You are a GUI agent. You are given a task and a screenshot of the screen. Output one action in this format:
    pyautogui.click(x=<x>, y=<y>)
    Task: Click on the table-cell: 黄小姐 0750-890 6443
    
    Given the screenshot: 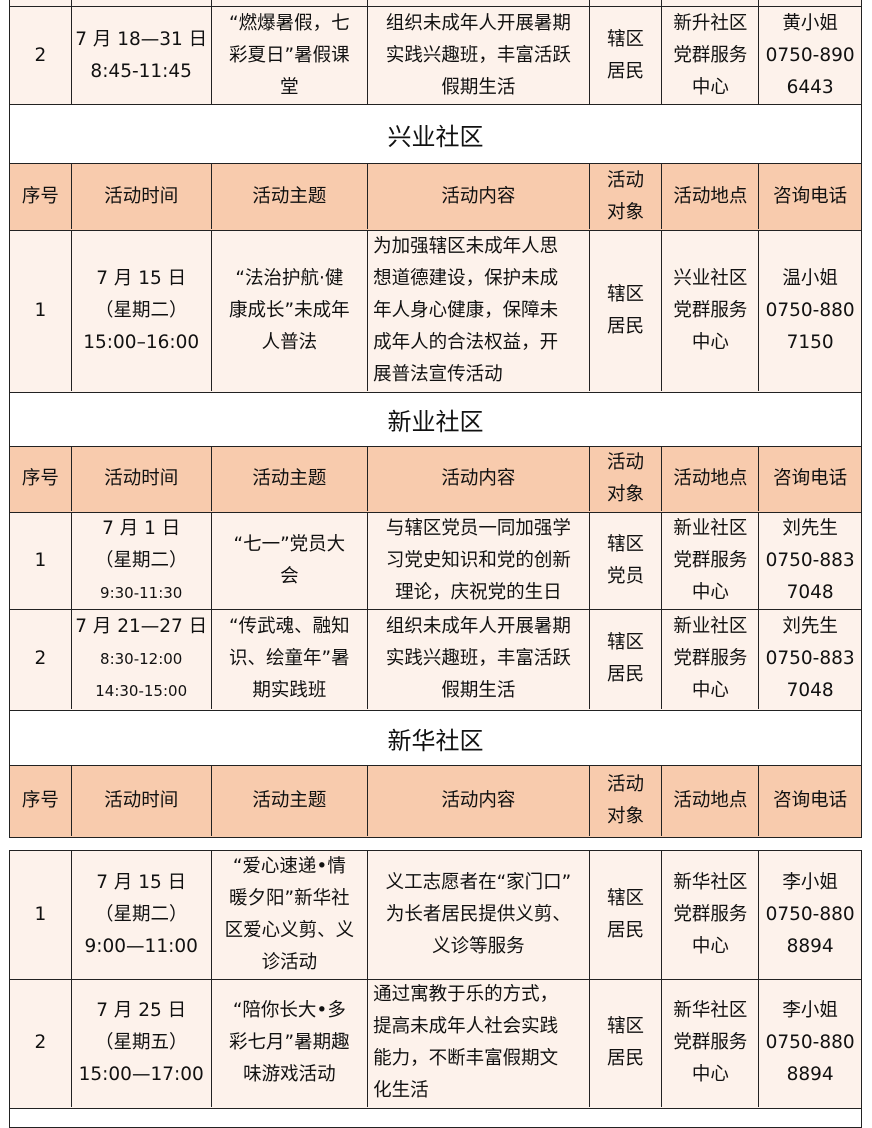 What is the action you would take?
    pyautogui.click(x=810, y=56)
    